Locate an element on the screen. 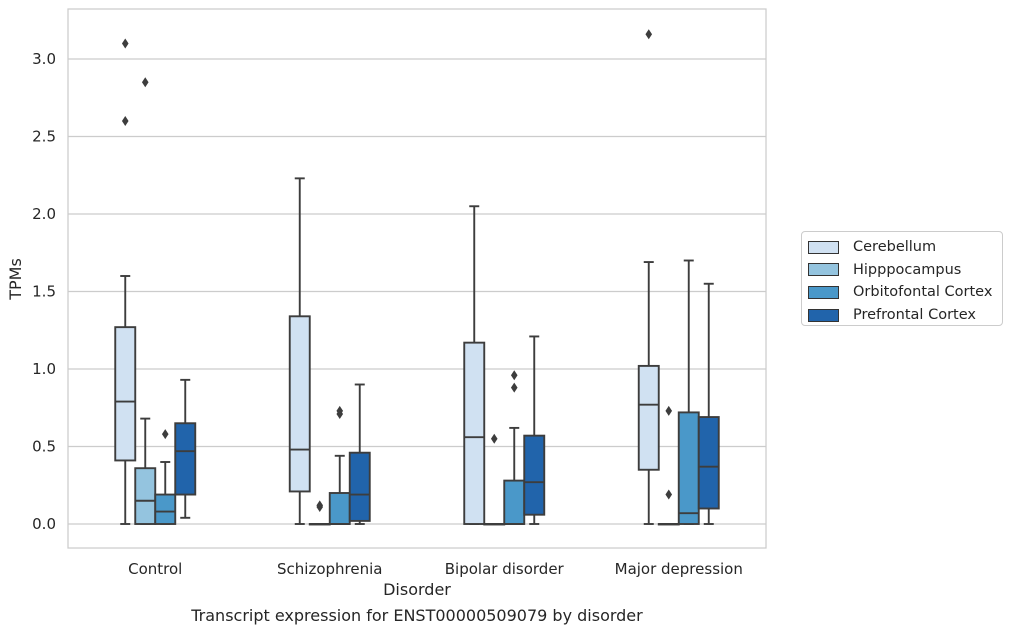 This screenshot has height=634, width=1014. legend-item: Orbitofontal Cortex is located at coordinates (905, 292).